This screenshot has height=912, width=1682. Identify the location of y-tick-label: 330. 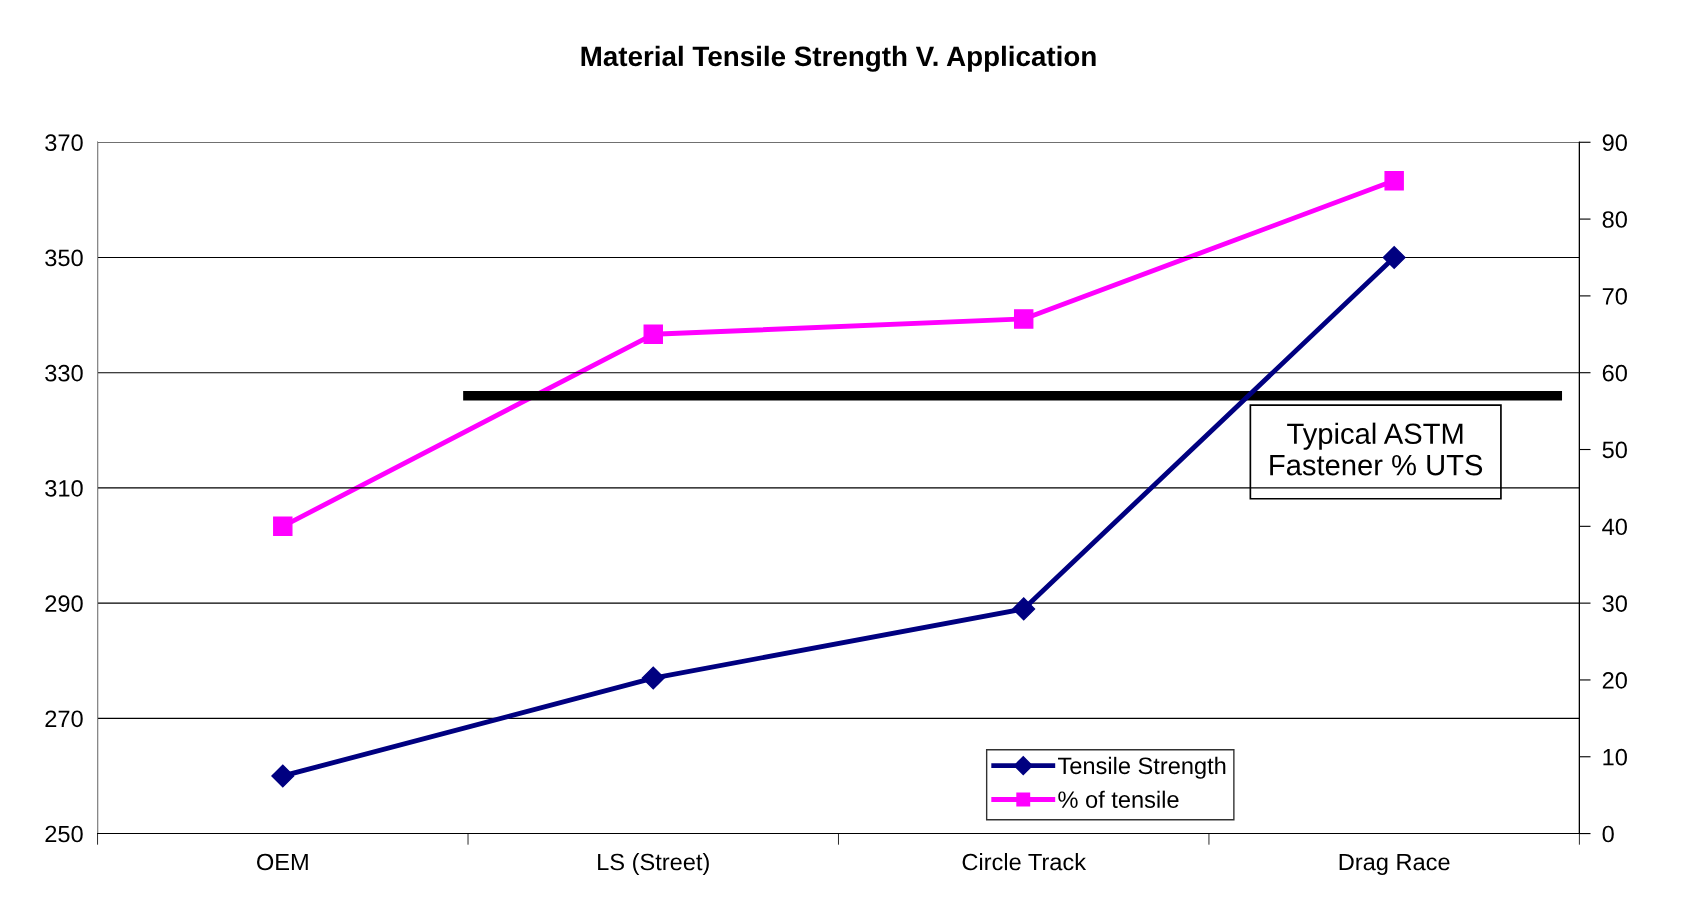
(64, 373).